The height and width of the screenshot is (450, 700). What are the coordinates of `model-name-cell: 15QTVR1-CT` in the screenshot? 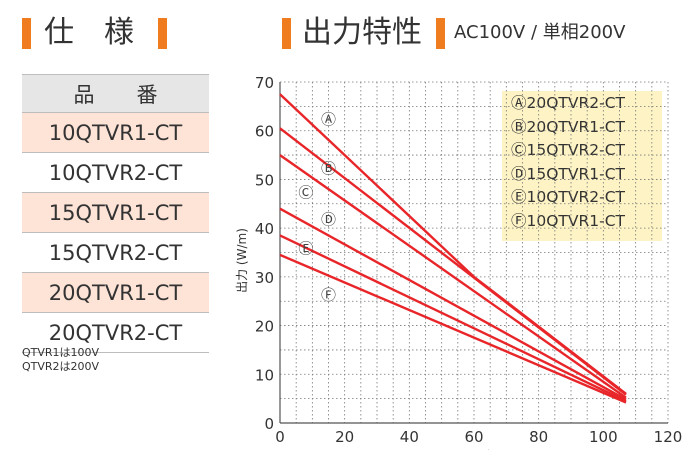 It's located at (115, 212).